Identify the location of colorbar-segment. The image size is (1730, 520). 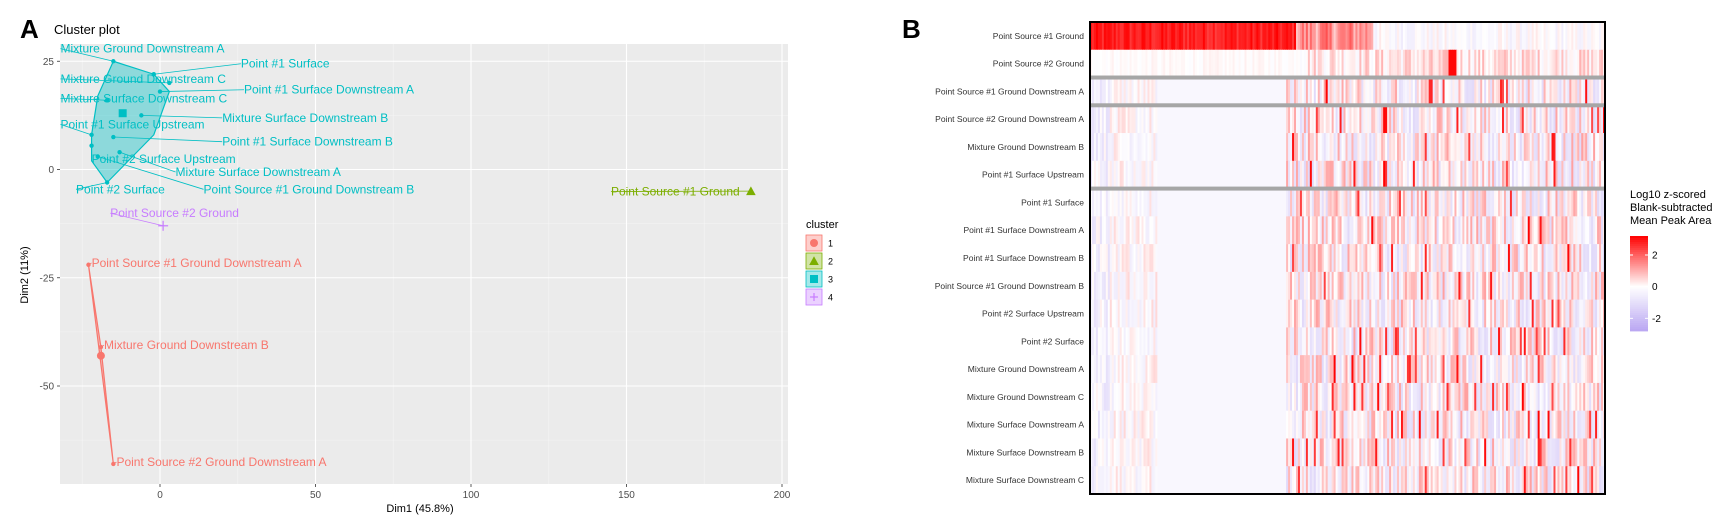
(1639, 263).